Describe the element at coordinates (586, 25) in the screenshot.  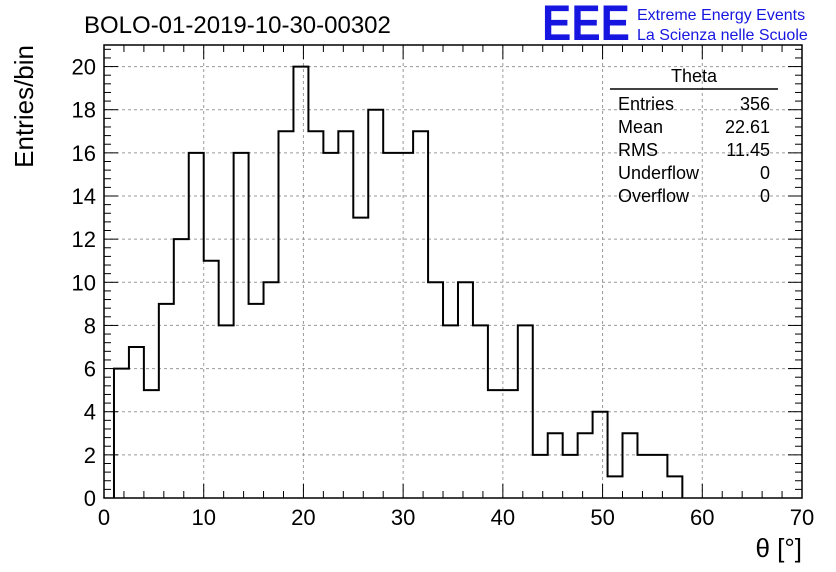
I see `logo-mark: EEE` at that location.